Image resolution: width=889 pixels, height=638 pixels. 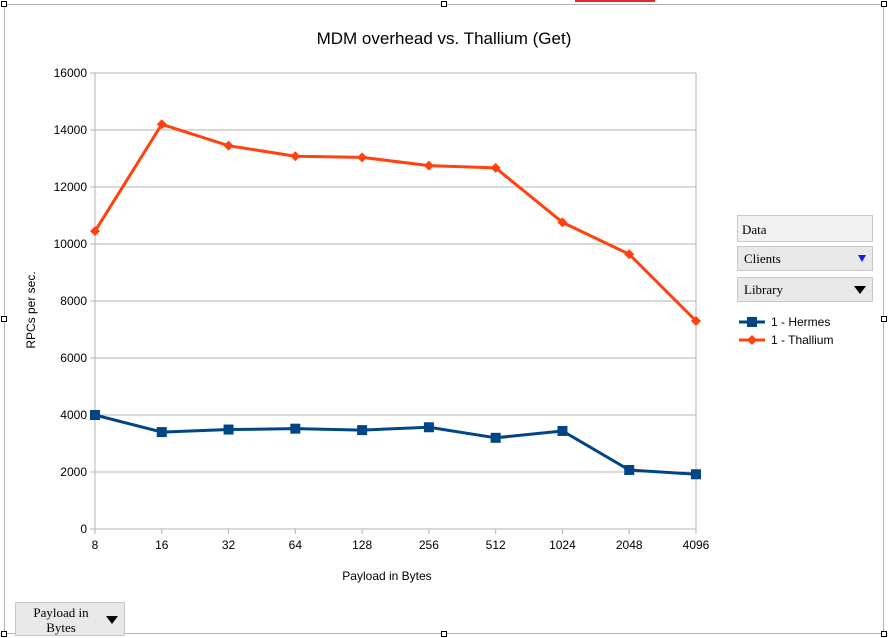 What do you see at coordinates (162, 545) in the screenshot?
I see `x-tick-label: 16` at bounding box center [162, 545].